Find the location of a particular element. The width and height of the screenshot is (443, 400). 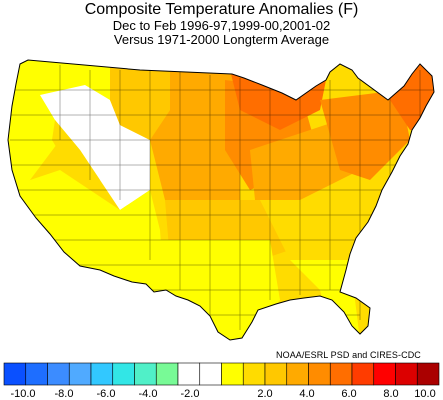

region-northern-rockies is located at coordinates (142, 100).